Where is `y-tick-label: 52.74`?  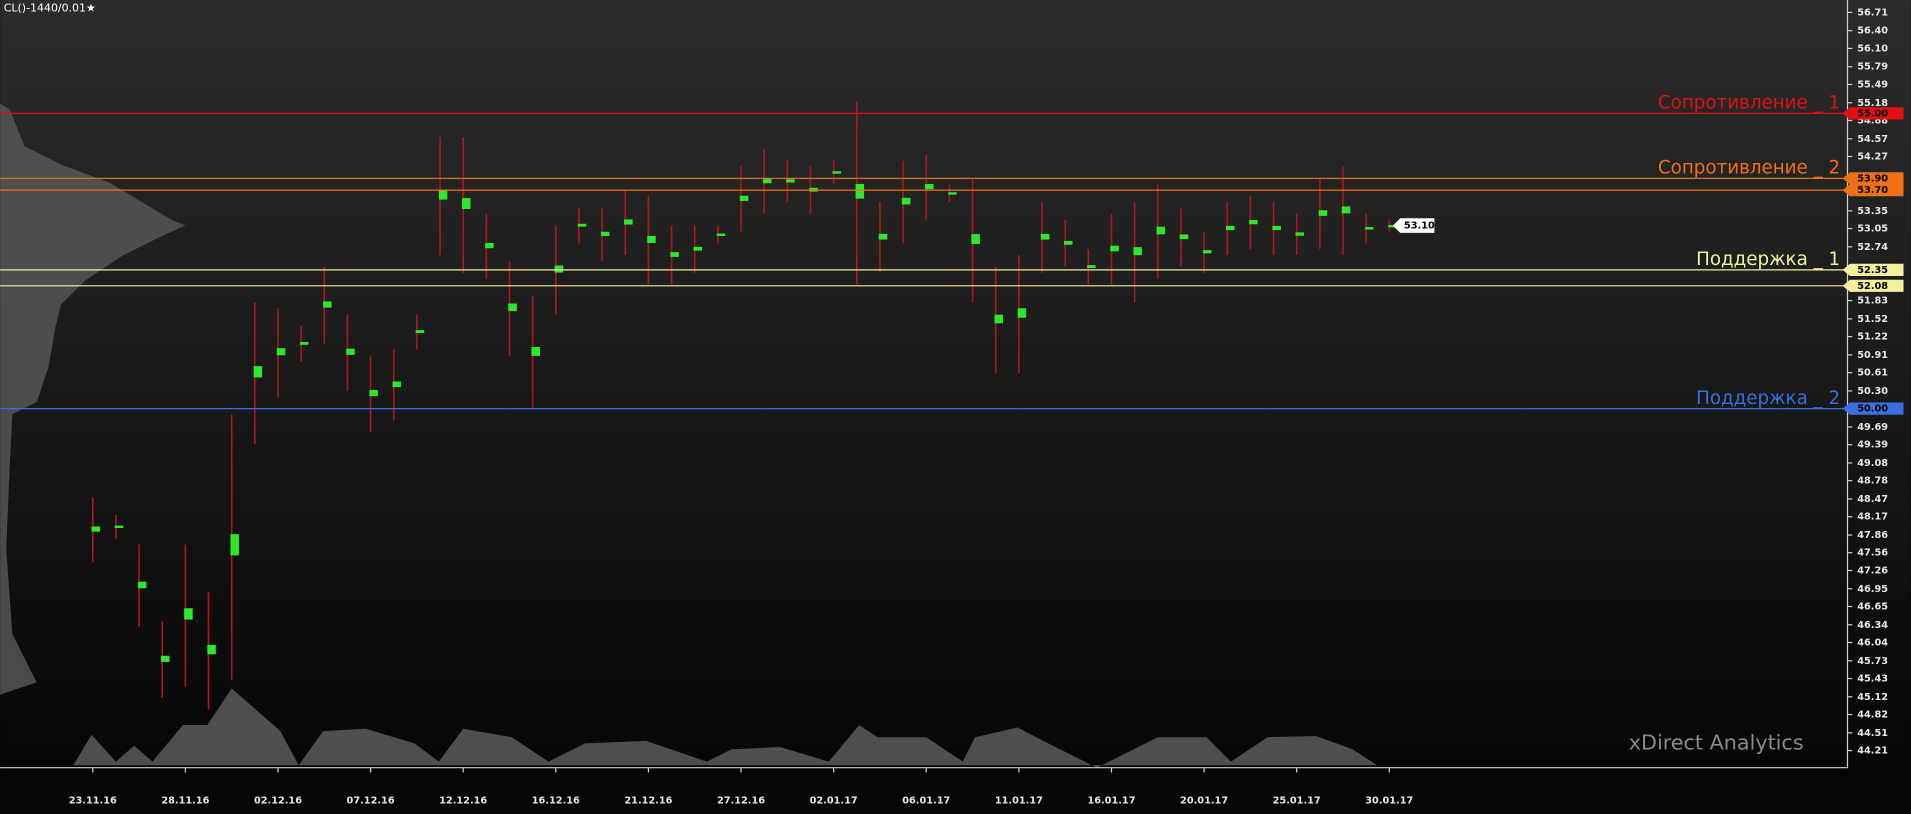 y-tick-label: 52.74 is located at coordinates (1872, 247).